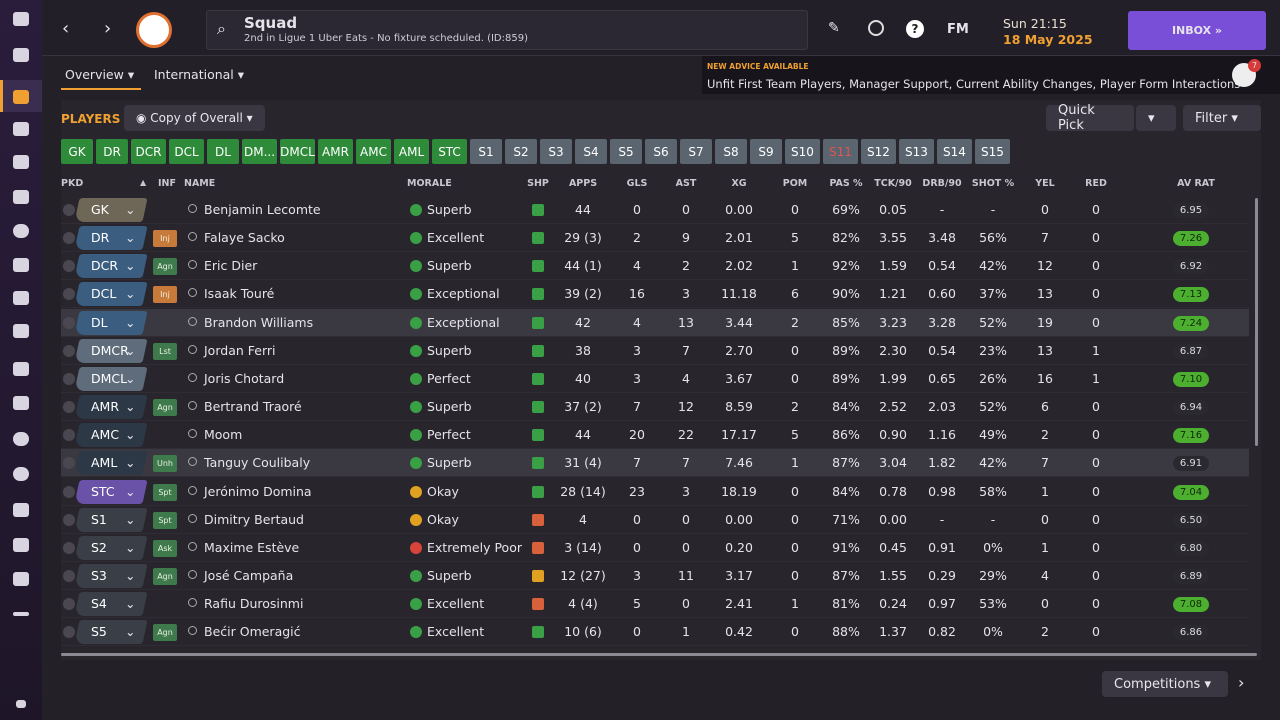 This screenshot has height=720, width=1280. I want to click on player-name: Falaye Sacko, so click(244, 238).